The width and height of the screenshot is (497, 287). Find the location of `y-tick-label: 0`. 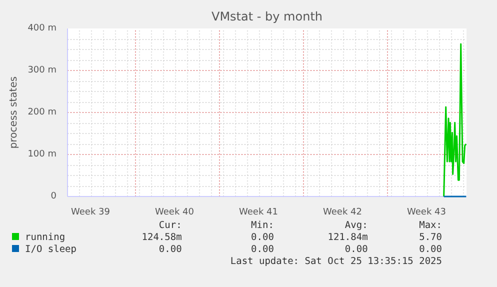

y-tick-label: 0 is located at coordinates (53, 197).